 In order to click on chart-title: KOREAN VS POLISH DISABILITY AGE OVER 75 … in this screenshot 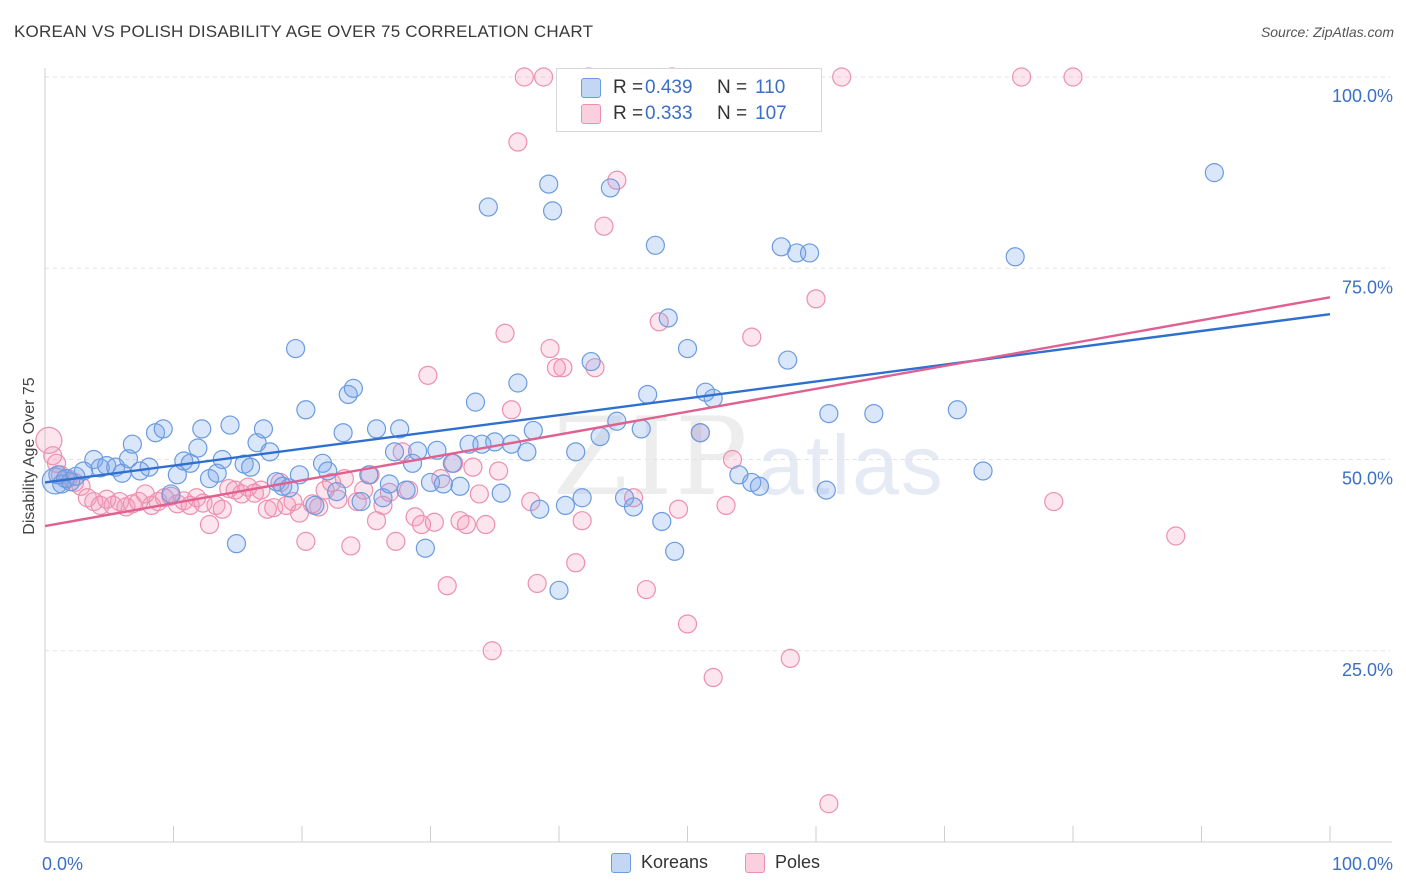, I will do `click(304, 31)`.